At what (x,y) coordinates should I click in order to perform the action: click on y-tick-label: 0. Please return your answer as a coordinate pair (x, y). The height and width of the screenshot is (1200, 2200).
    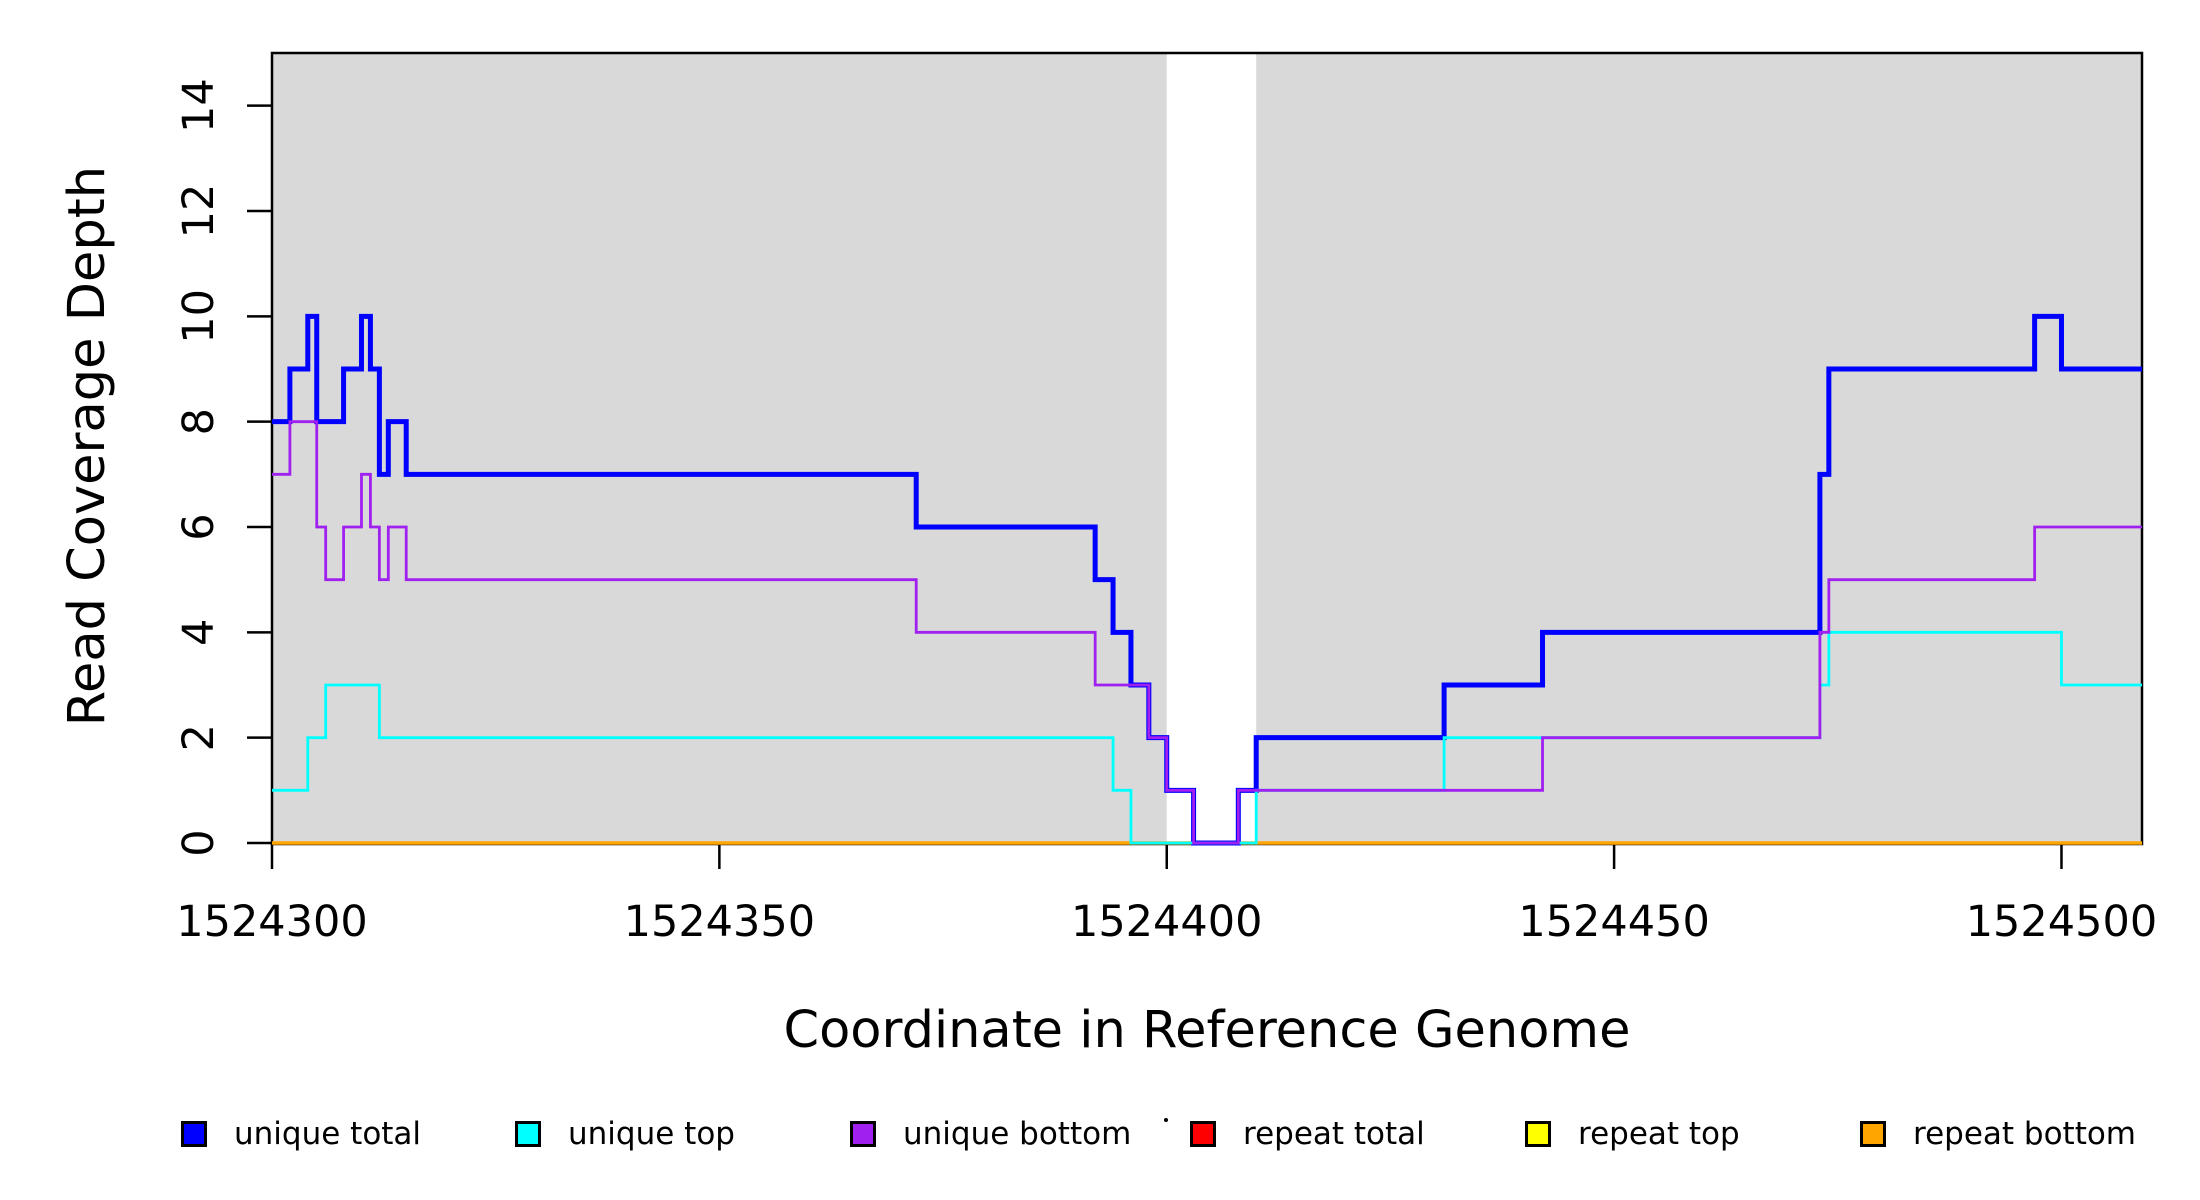
    Looking at the image, I should click on (199, 842).